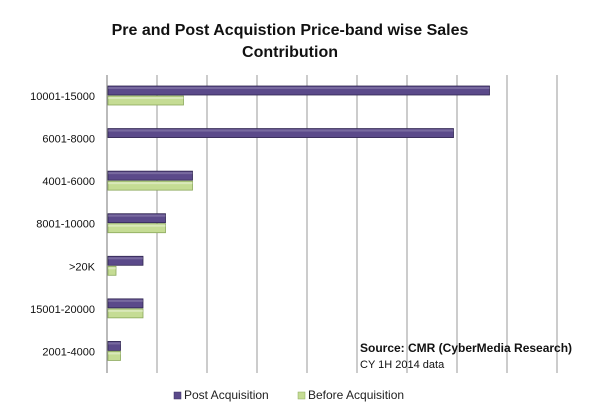 This screenshot has height=409, width=599. I want to click on category-label: 8001-10000, so click(65, 225).